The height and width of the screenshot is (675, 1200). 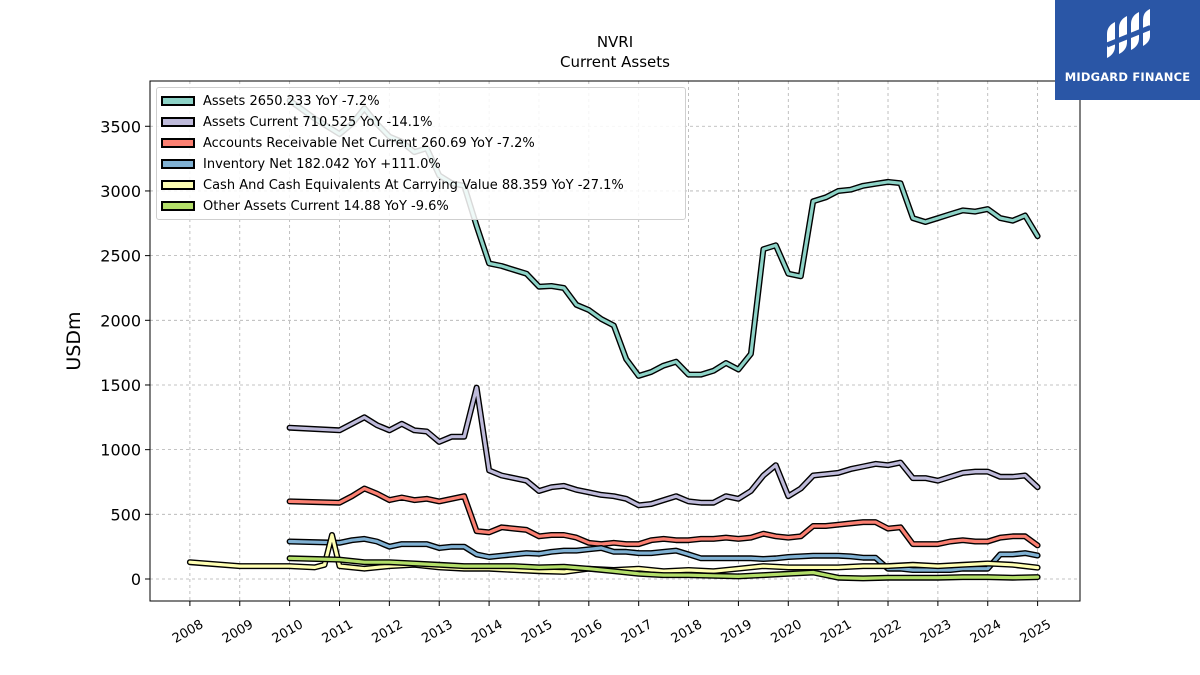 What do you see at coordinates (986, 632) in the screenshot?
I see `x-tick-label: 2024` at bounding box center [986, 632].